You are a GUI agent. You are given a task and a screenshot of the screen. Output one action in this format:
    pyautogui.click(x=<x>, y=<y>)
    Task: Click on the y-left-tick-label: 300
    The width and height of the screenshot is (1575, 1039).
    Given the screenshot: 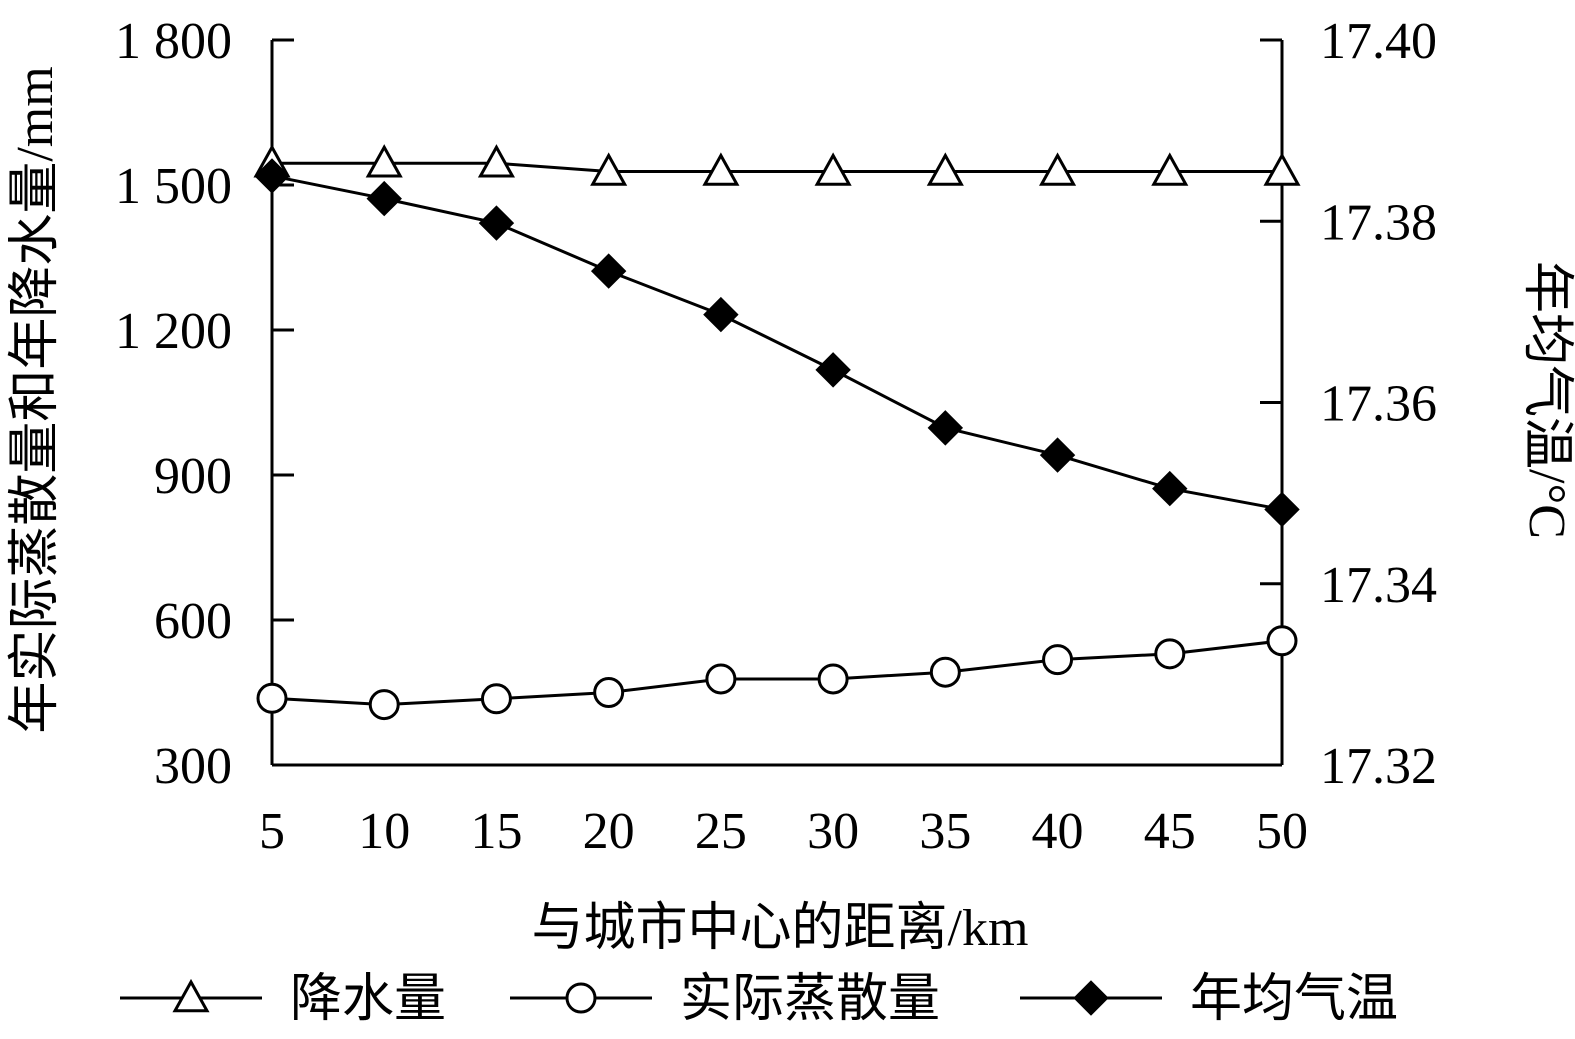 What is the action you would take?
    pyautogui.click(x=193, y=766)
    